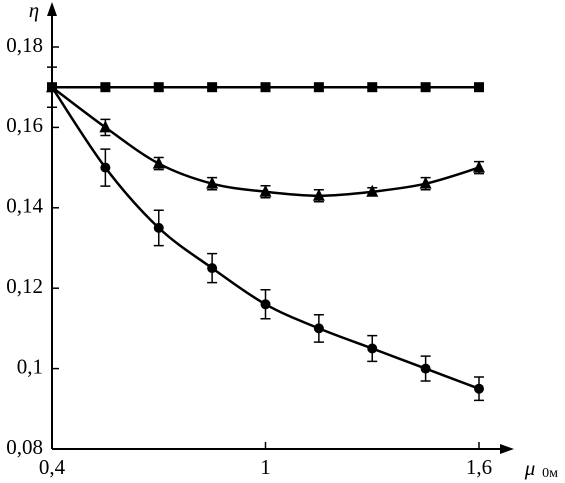  I want to click on x-axis-label-sub: 0м, so click(550, 473).